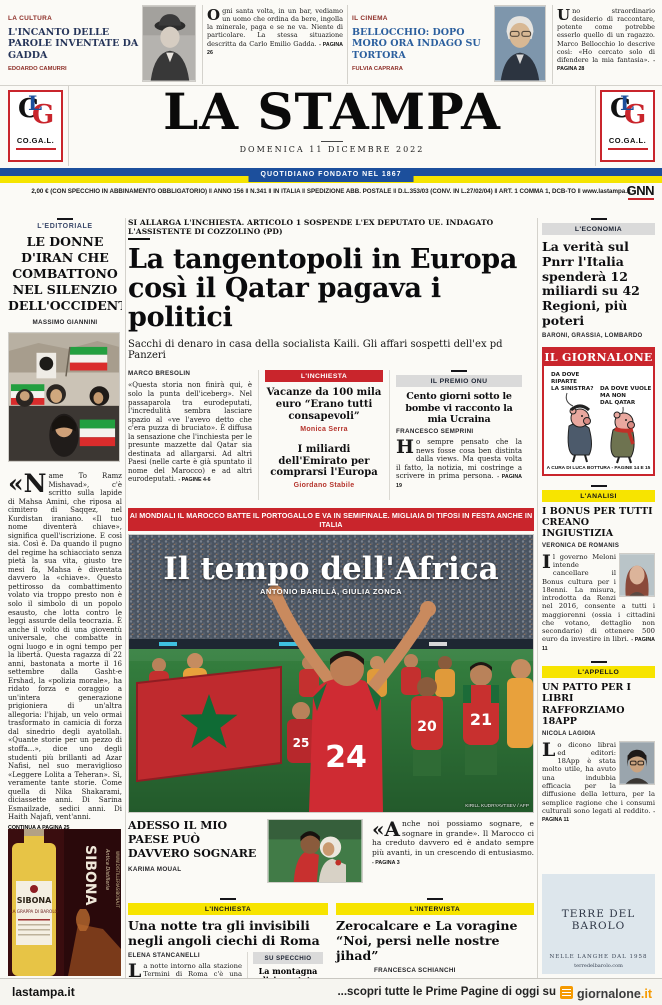 Image resolution: width=662 pixels, height=1005 pixels. Describe the element at coordinates (640, 191) in the screenshot. I see `gnn-logo: GNN` at that location.